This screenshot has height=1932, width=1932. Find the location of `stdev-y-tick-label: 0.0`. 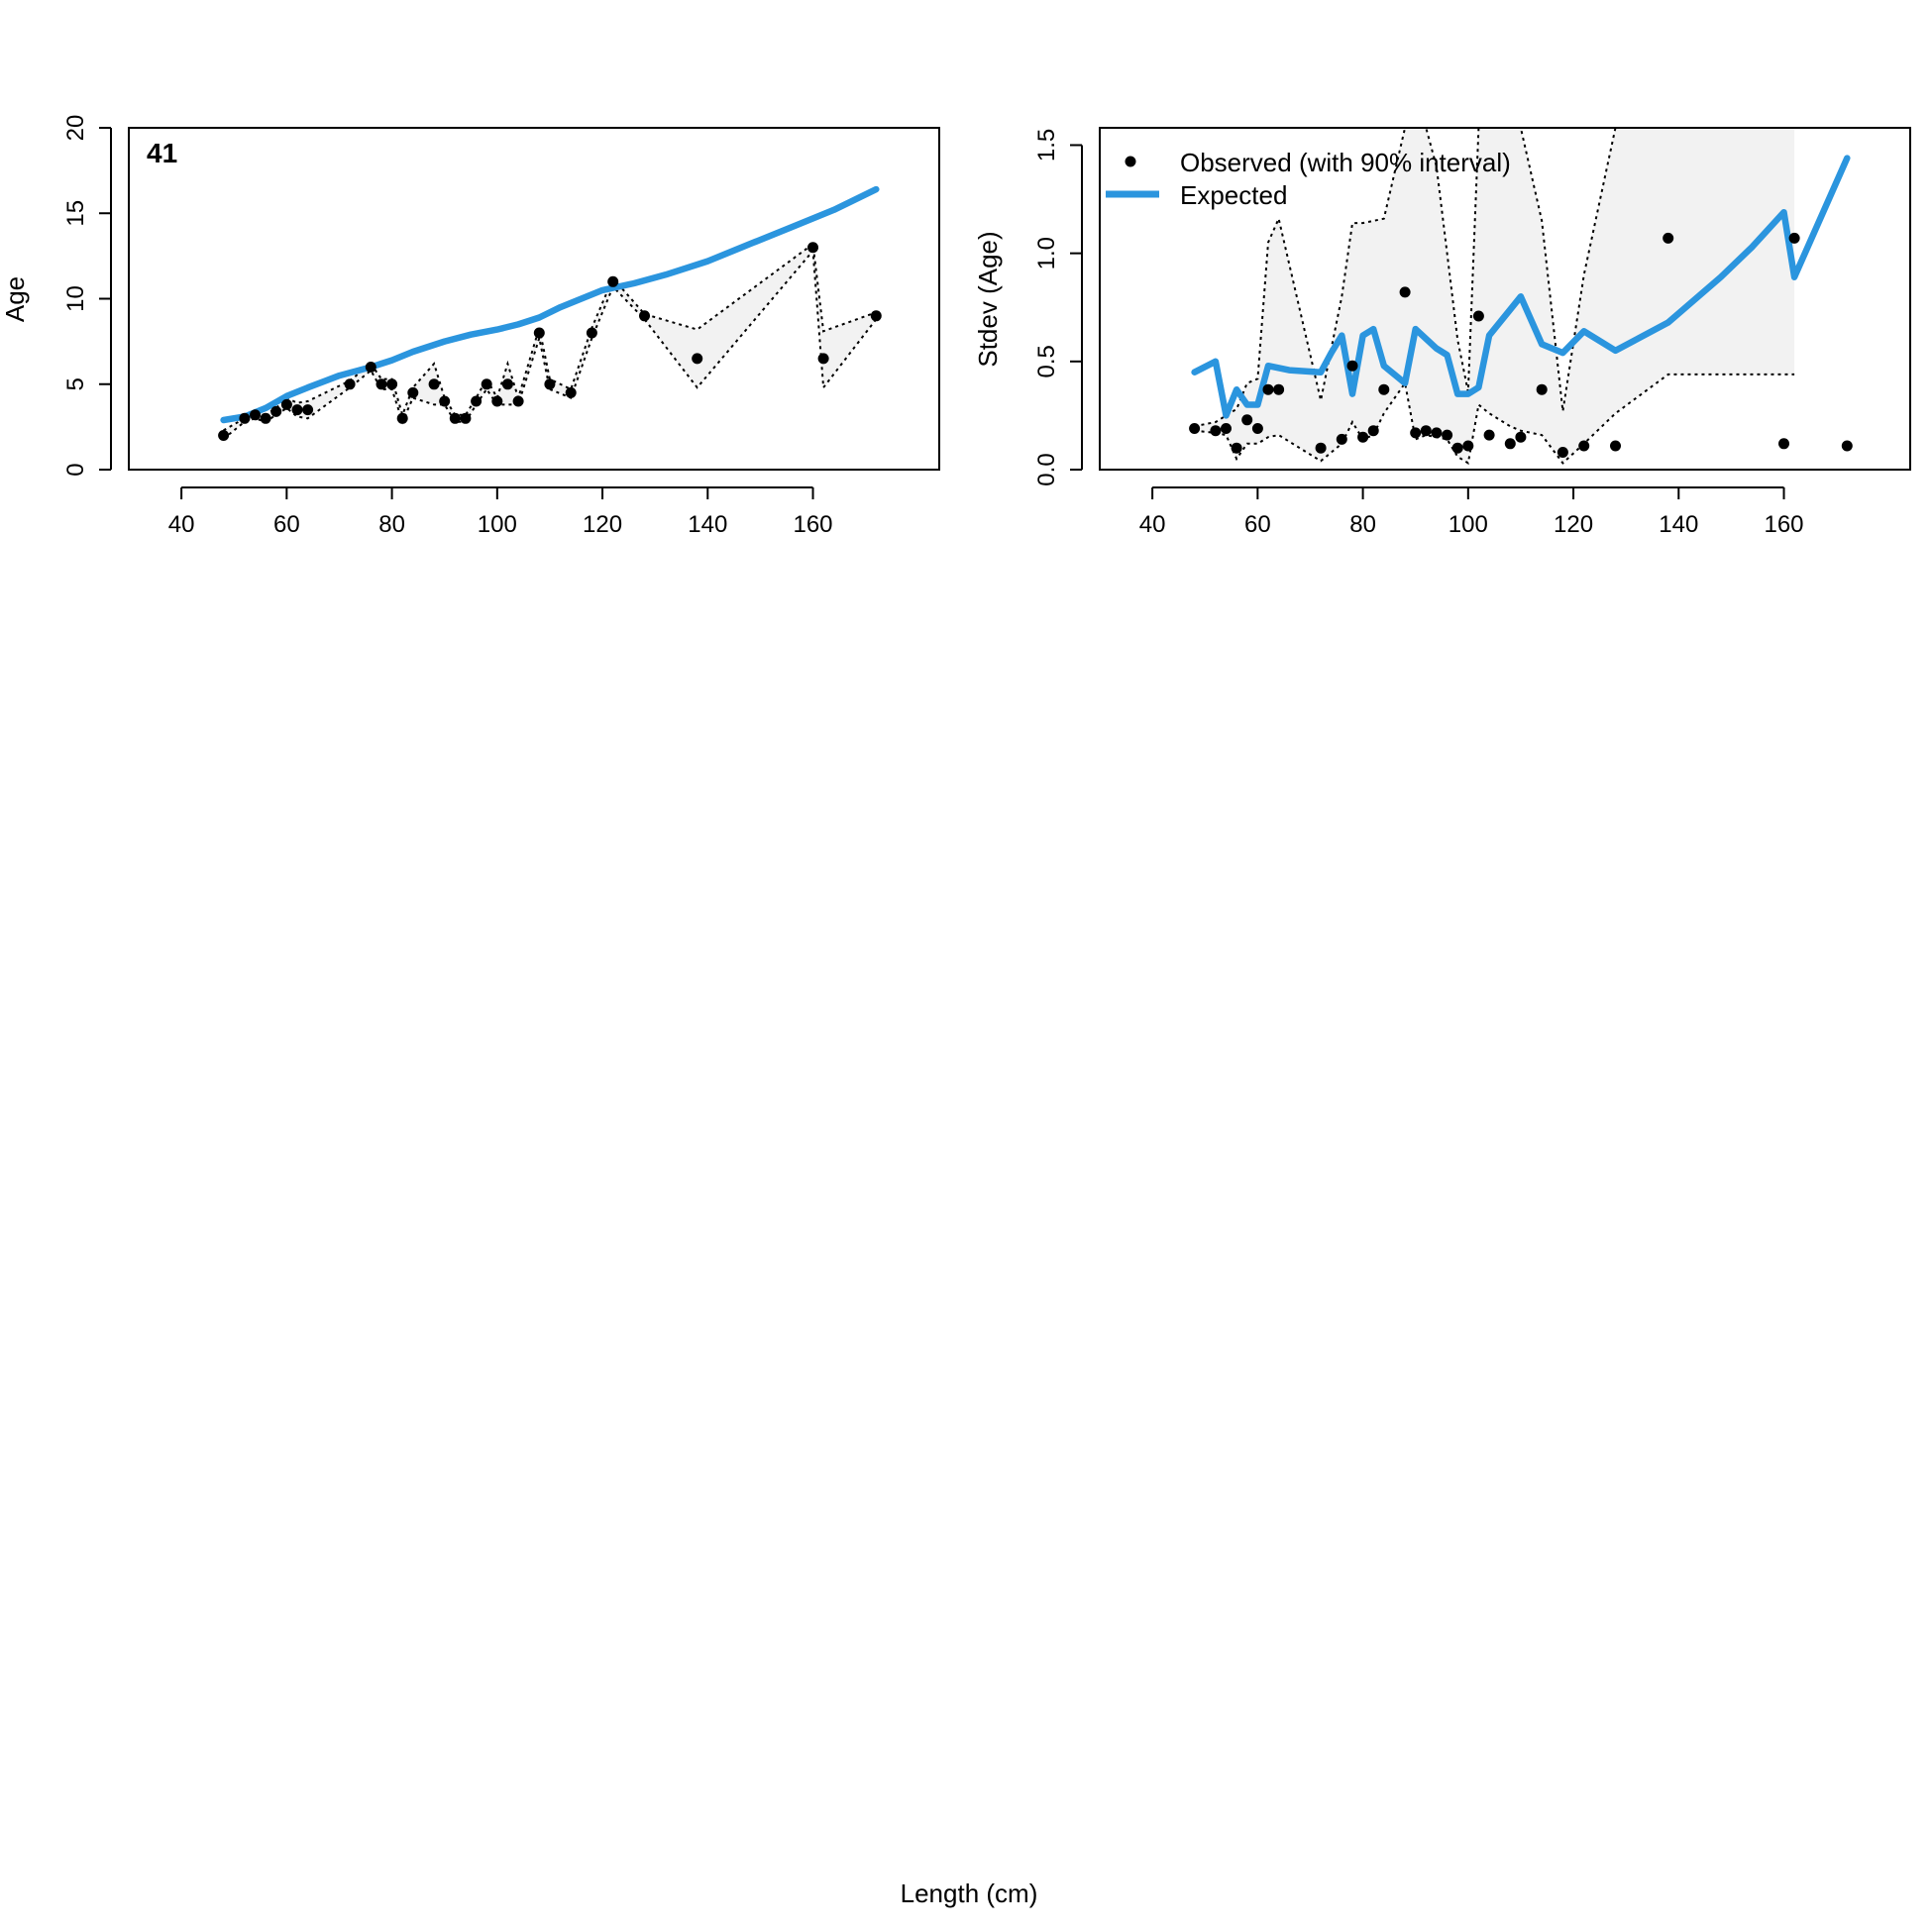

stdev-y-tick-label: 0.0 is located at coordinates (1046, 469).